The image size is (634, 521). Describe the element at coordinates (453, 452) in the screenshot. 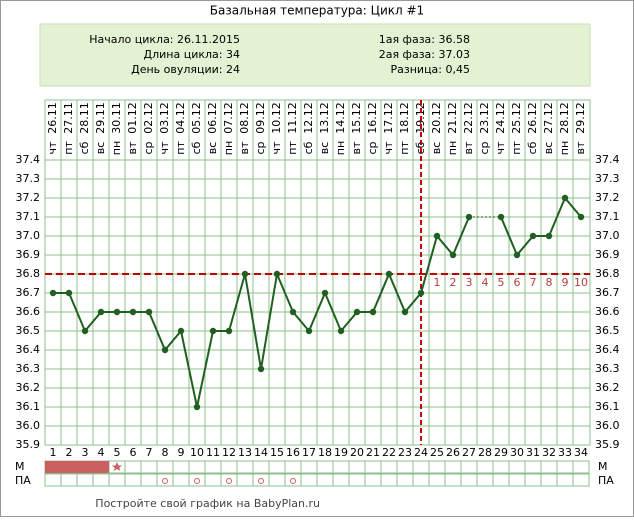

I see `x-tick-label: 26` at that location.